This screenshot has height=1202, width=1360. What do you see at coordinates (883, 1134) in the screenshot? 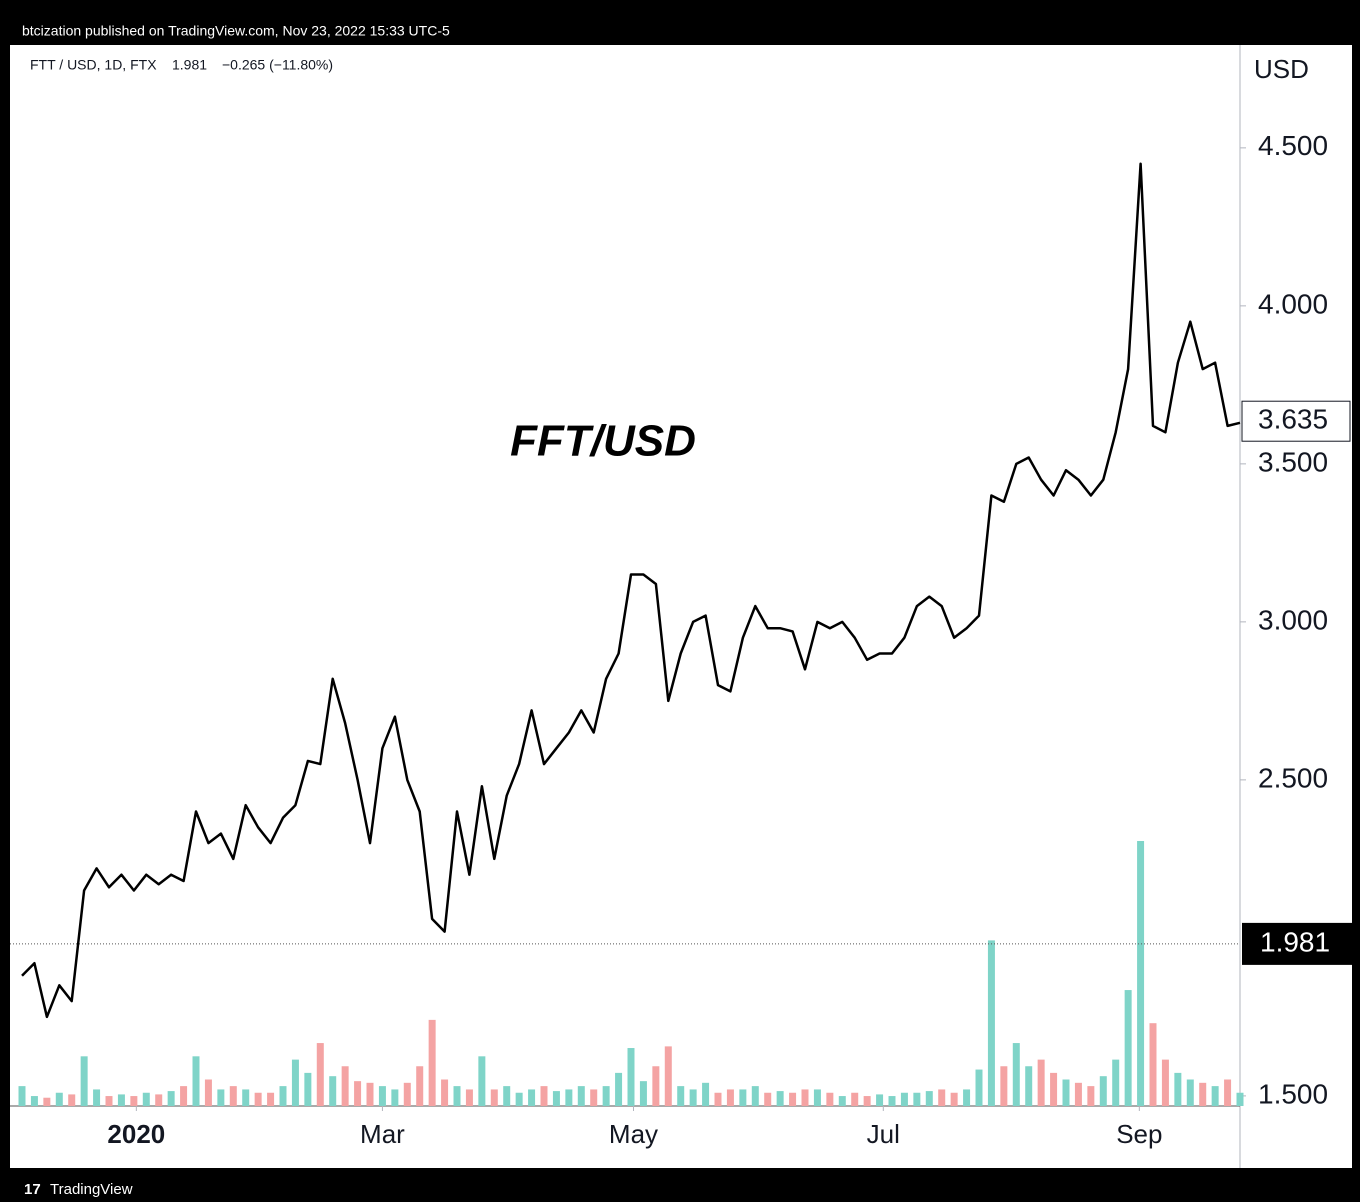
I see `x-tick-label: Jul` at bounding box center [883, 1134].